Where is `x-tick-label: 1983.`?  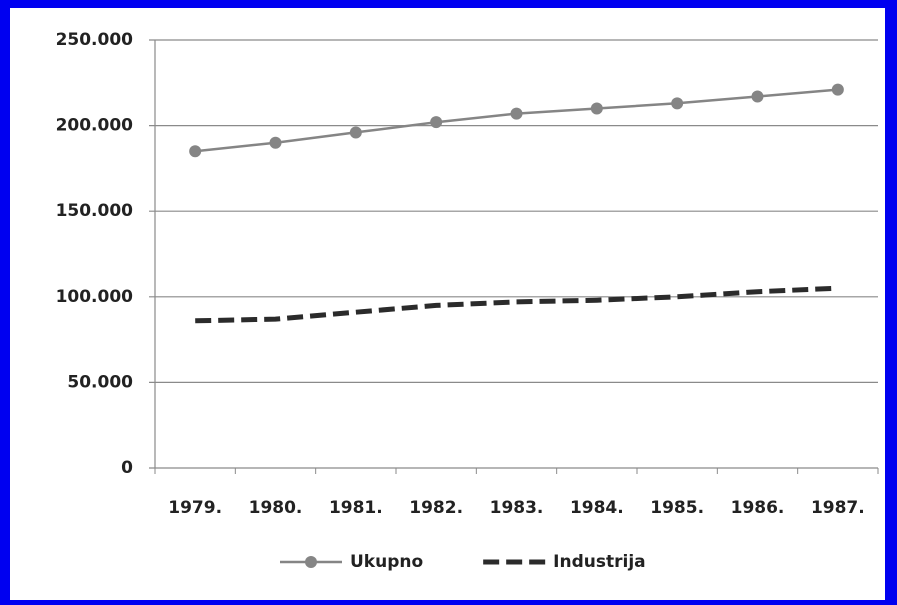 x-tick-label: 1983. is located at coordinates (517, 508).